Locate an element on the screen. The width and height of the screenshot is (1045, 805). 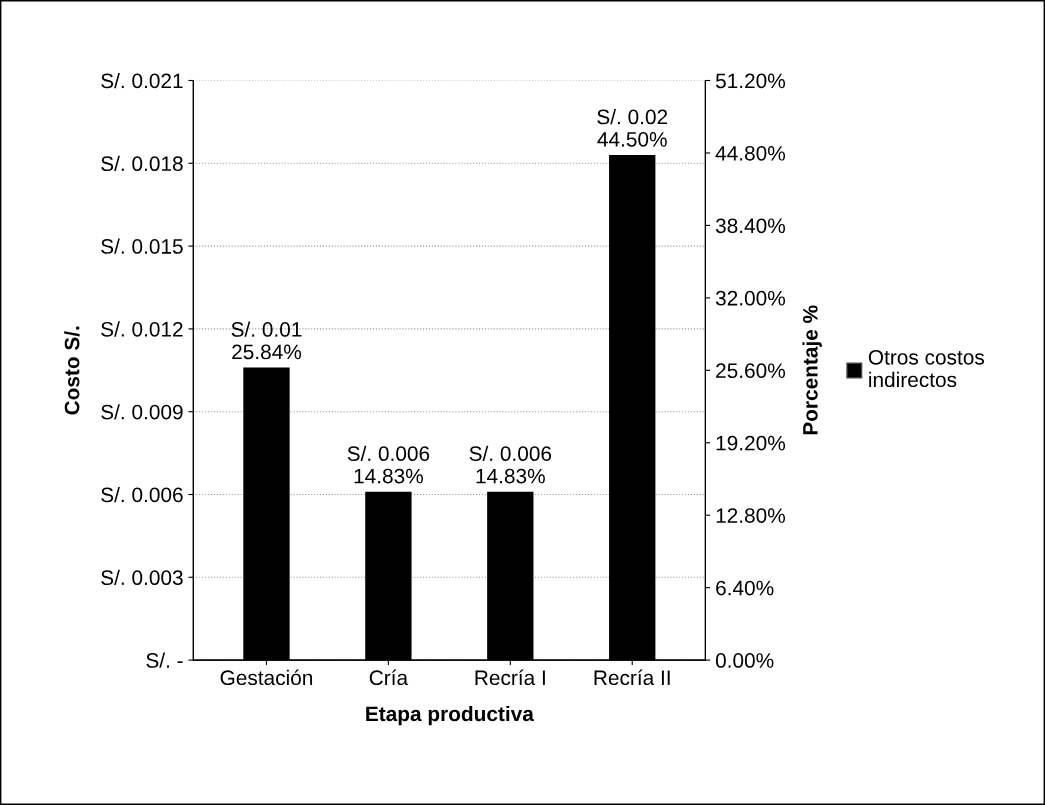
y-tick-label: S/. 0.003 is located at coordinates (142, 577).